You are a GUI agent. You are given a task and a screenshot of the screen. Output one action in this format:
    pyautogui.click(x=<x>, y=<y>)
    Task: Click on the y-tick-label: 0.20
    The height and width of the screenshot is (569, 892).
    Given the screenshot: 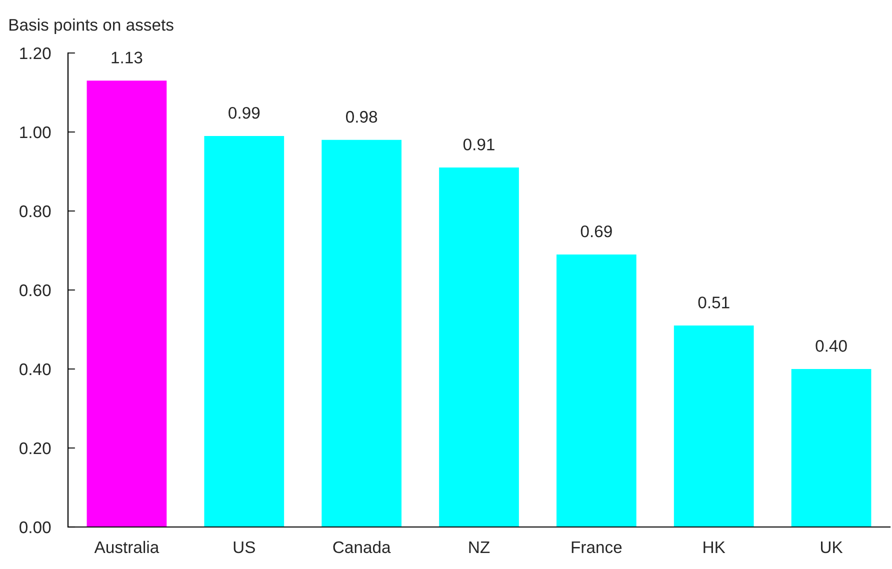 What is the action you would take?
    pyautogui.click(x=35, y=448)
    